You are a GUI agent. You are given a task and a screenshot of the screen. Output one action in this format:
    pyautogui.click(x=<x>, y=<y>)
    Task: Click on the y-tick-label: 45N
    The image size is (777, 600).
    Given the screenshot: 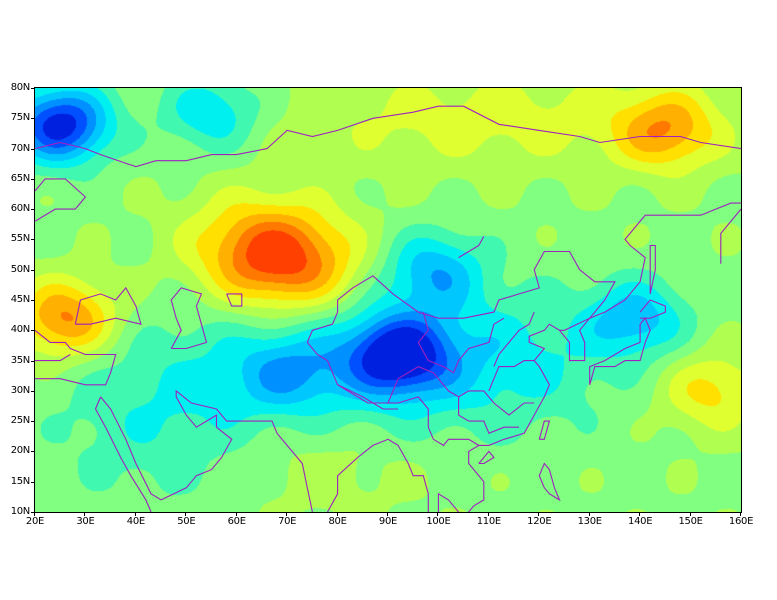 What is the action you would take?
    pyautogui.click(x=20, y=299)
    